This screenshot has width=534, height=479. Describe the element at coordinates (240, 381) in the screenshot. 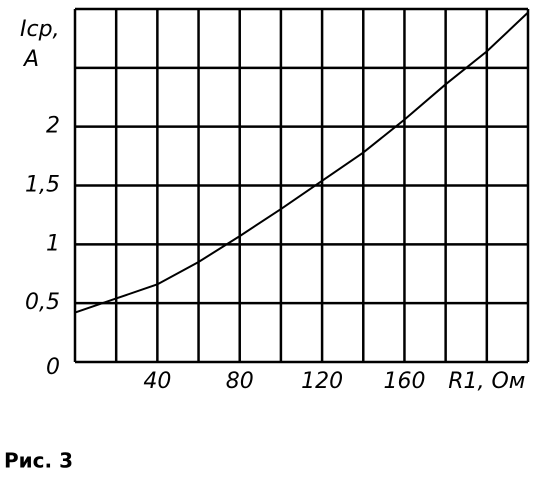

I see `x-tick-label: 80` at that location.